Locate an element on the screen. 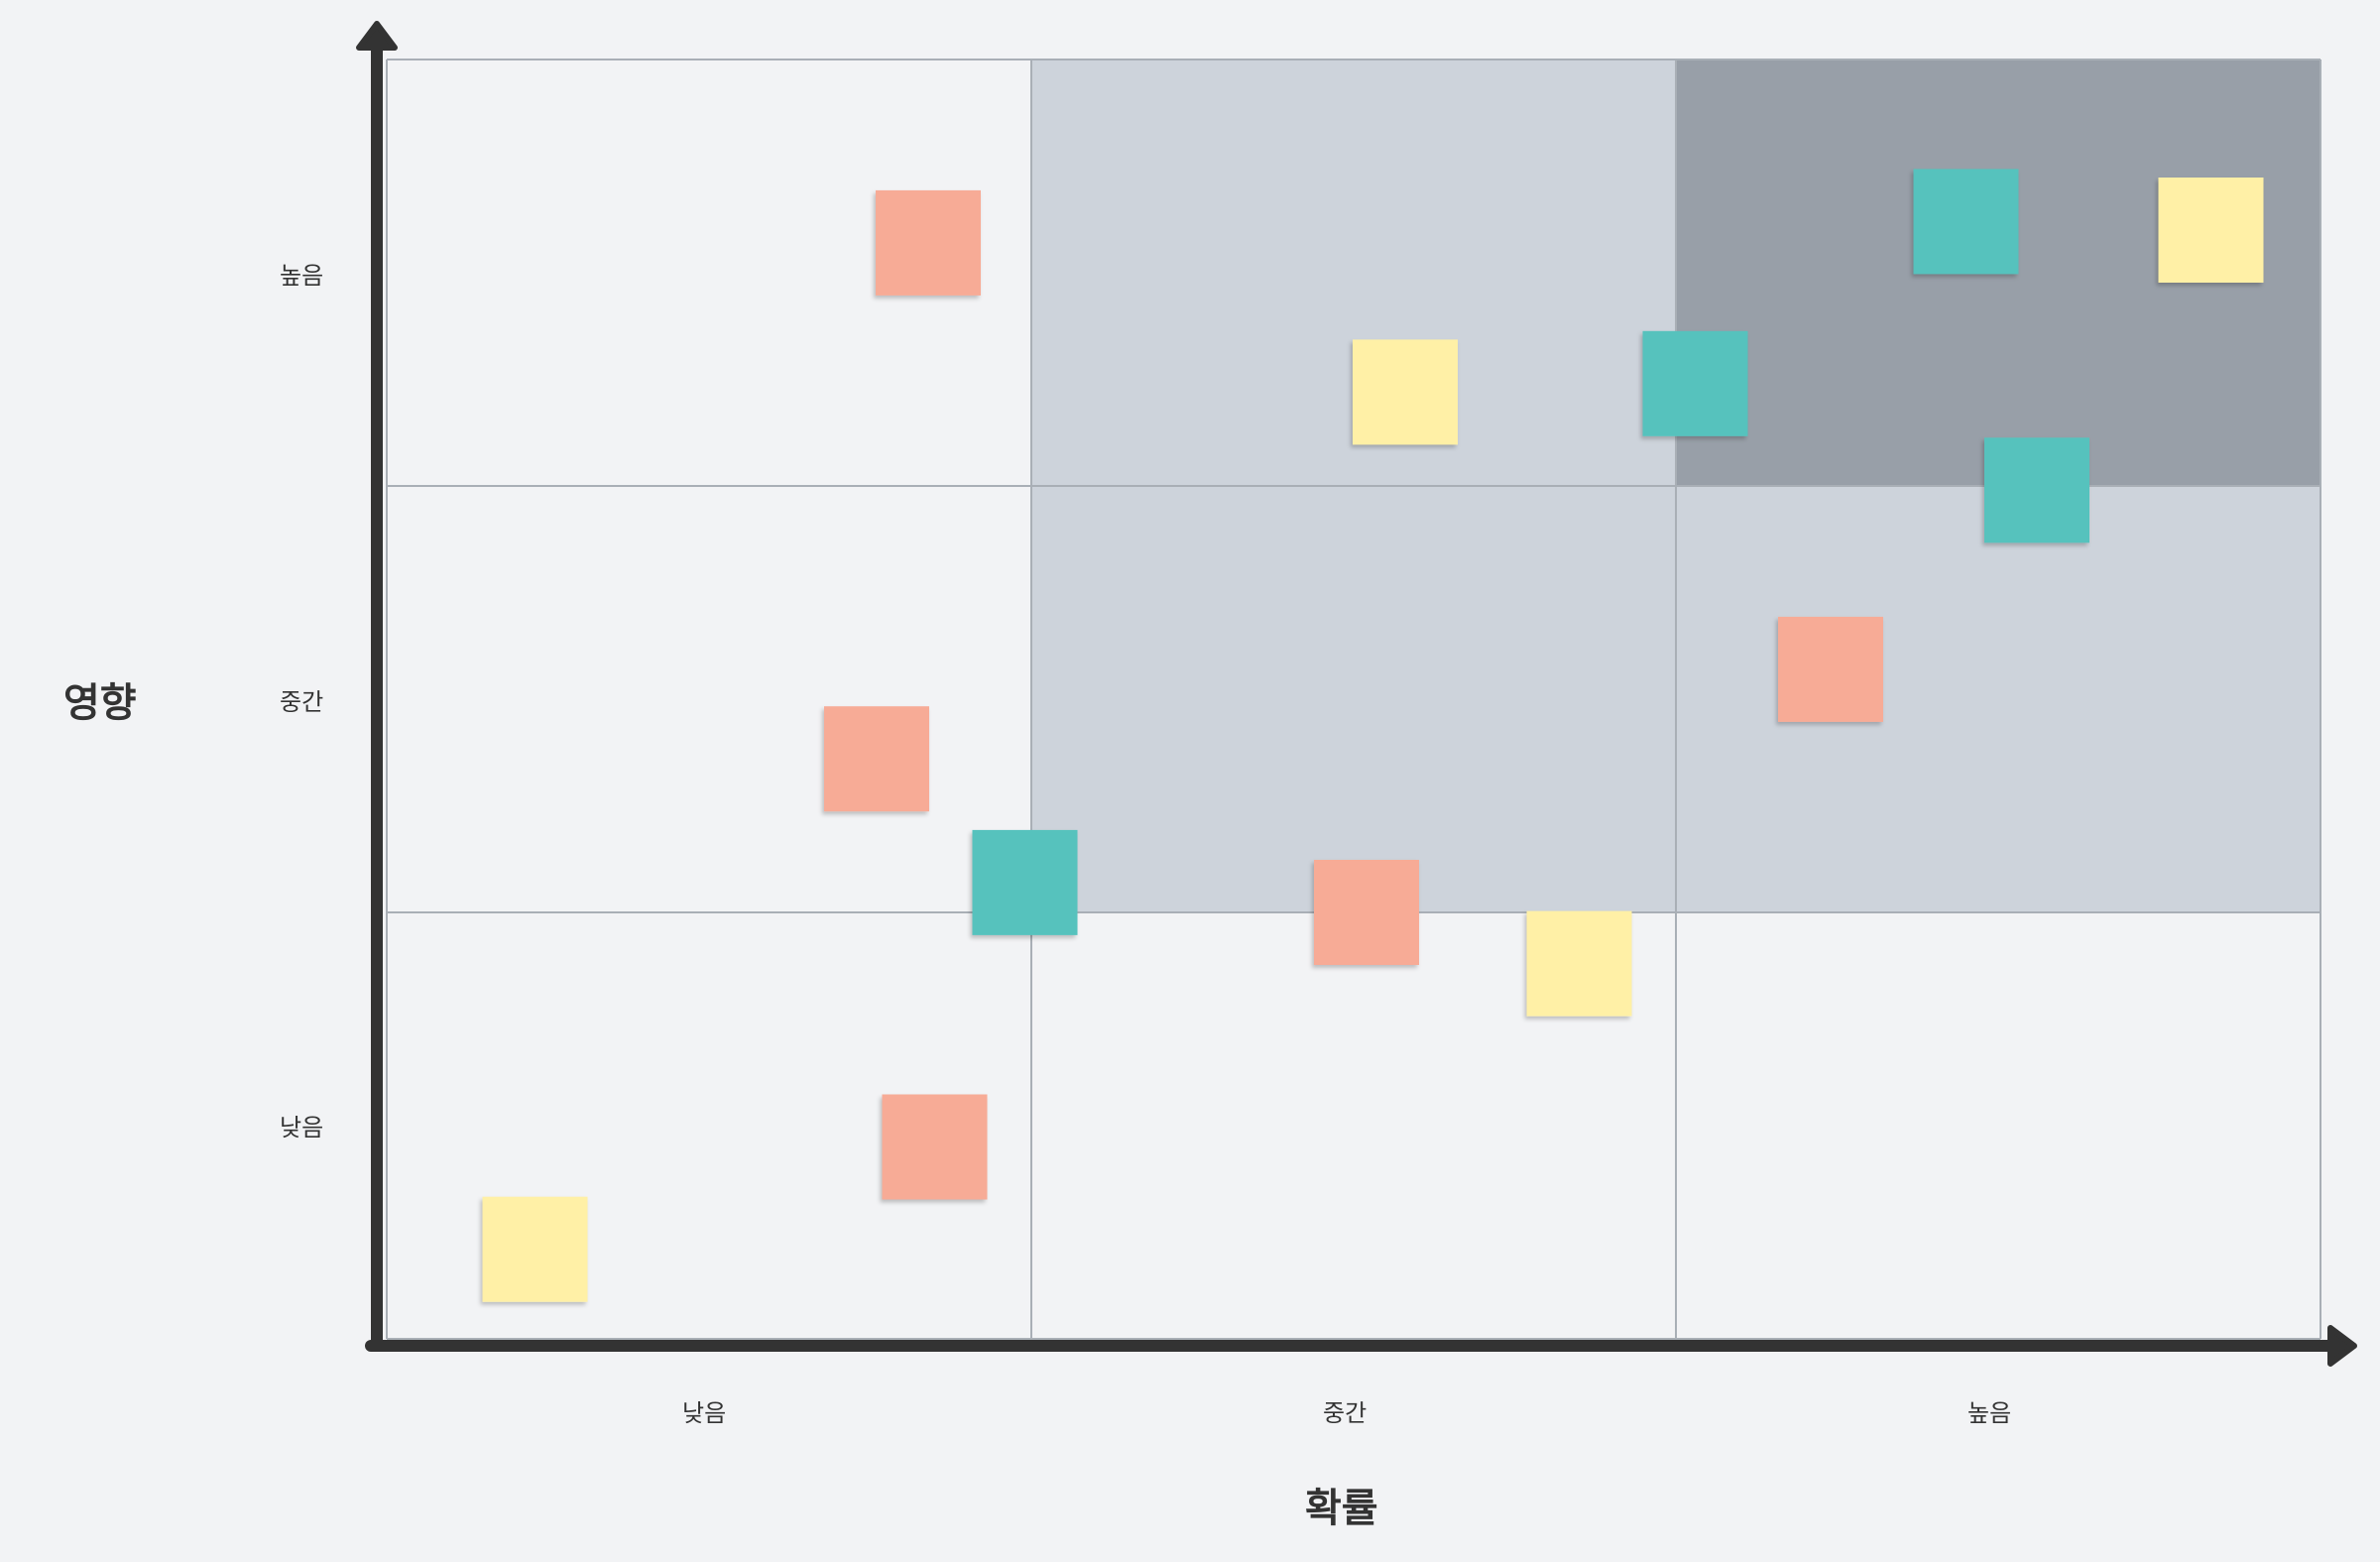  y-axis-title: 영향 is located at coordinates (100, 703).